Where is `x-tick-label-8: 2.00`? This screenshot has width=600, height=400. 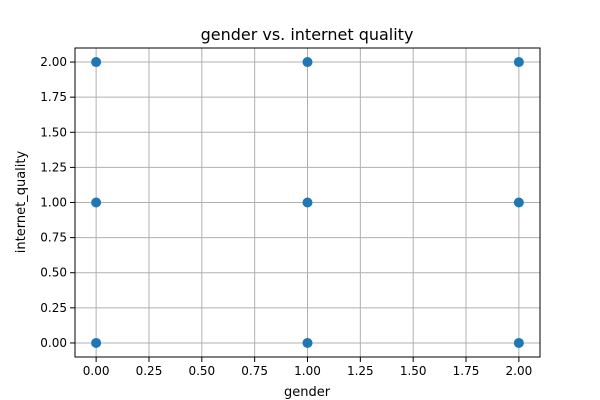 x-tick-label-8: 2.00 is located at coordinates (519, 371).